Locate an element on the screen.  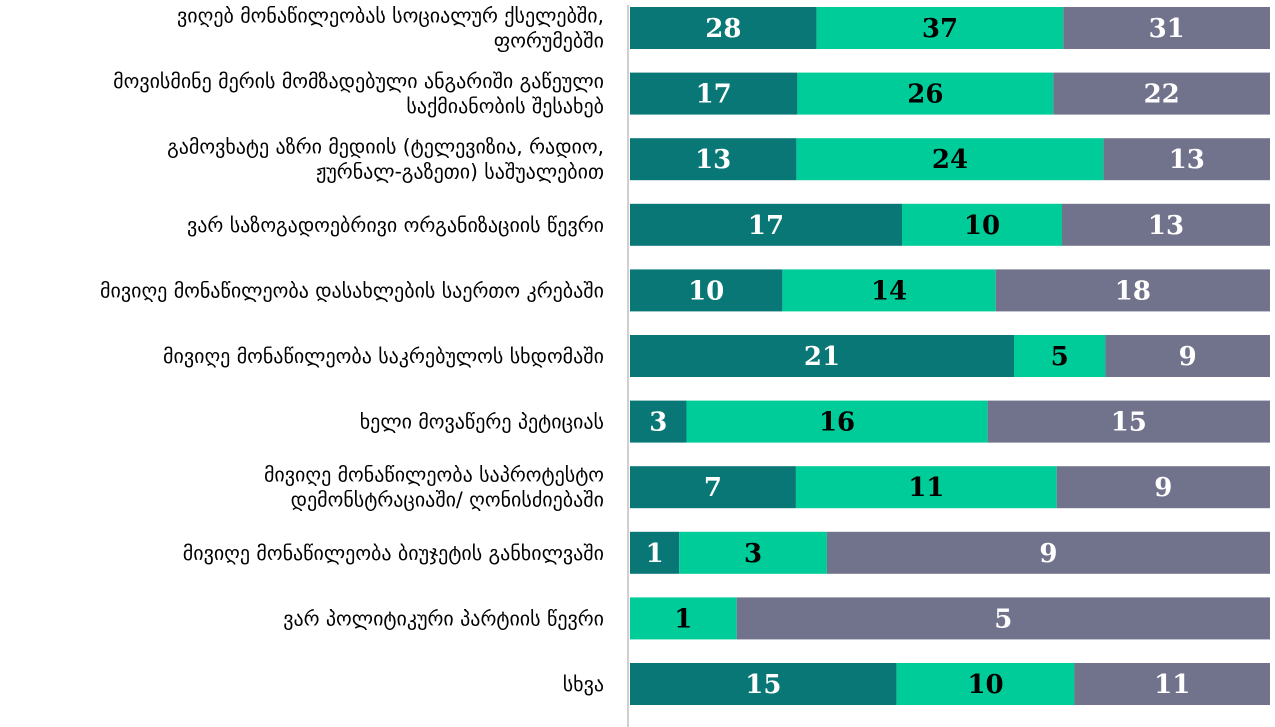
category-label: ჟურნალ-გაზეთი) საშუალებით is located at coordinates (460, 172).